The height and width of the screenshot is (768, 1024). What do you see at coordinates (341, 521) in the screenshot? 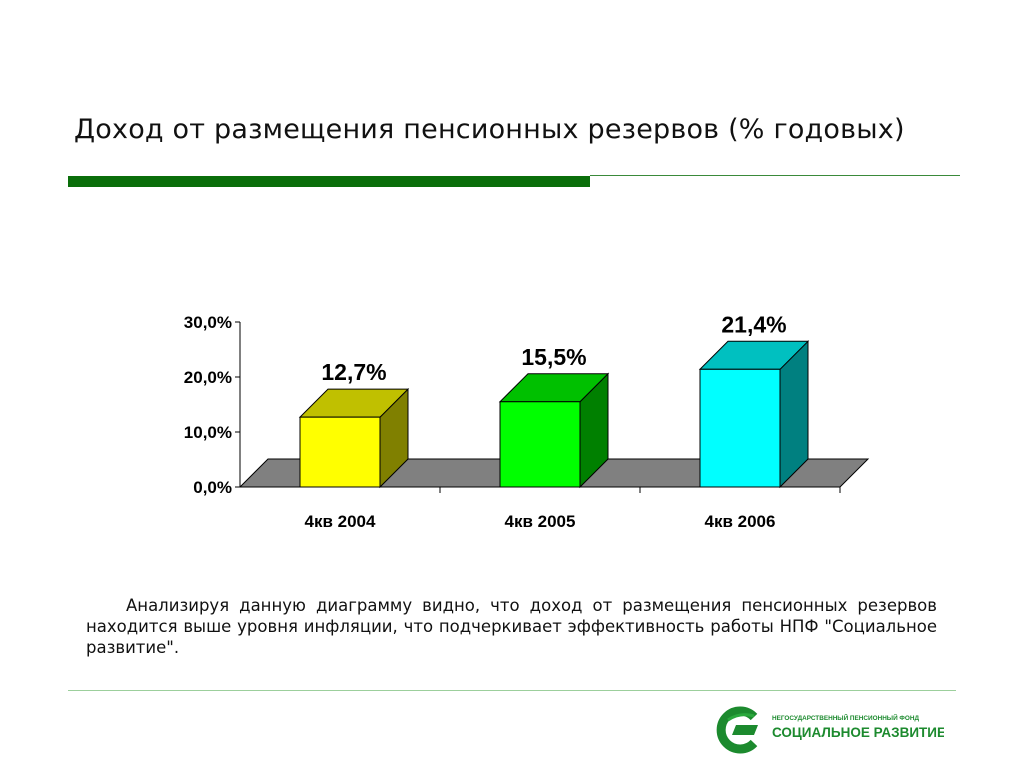
I see `category-label: 4кв 2004` at bounding box center [341, 521].